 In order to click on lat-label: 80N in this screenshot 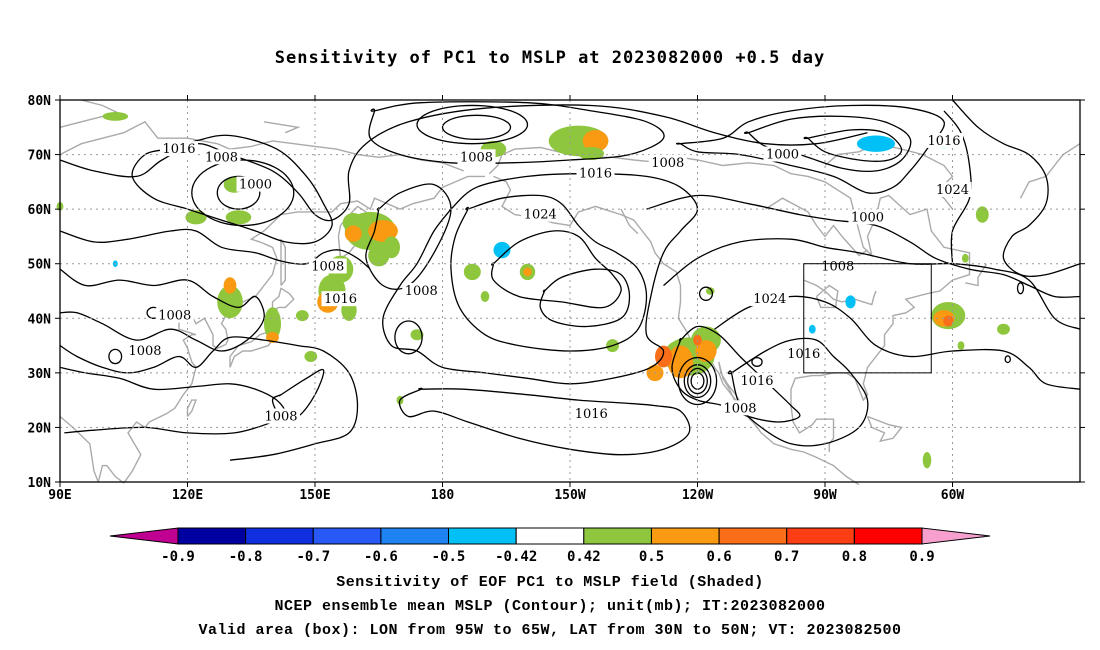, I will do `click(40, 101)`.